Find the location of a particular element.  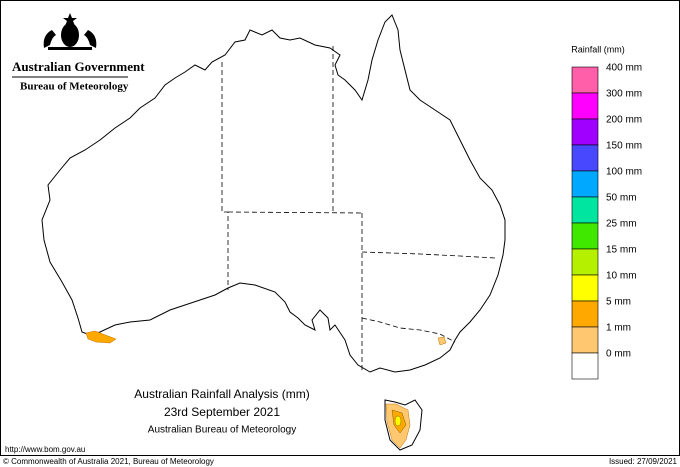

legend-label: 150 mm is located at coordinates (624, 146).